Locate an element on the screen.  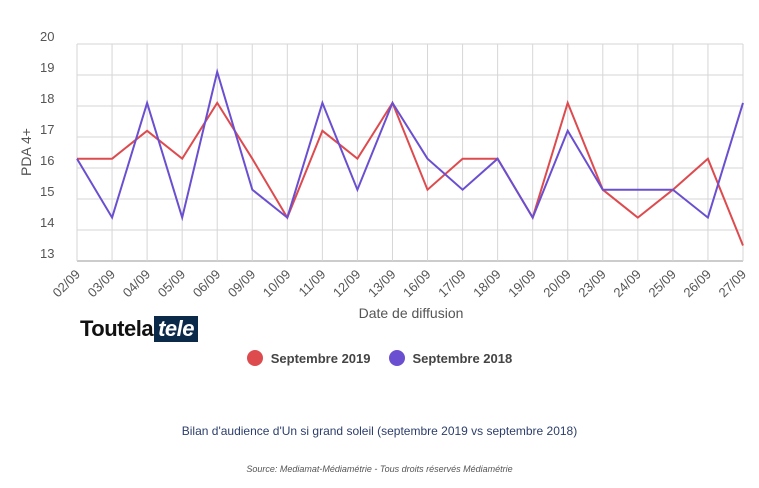
legend-label-2019: Septembre 2019 is located at coordinates (320, 358).